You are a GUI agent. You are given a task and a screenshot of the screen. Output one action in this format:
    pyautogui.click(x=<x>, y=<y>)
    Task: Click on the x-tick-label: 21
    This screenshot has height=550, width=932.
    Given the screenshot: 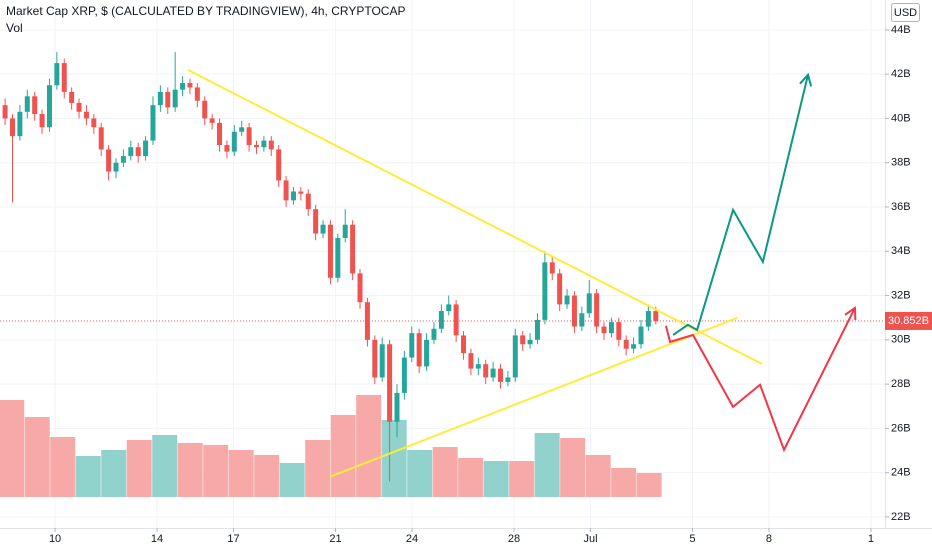 What is the action you would take?
    pyautogui.click(x=335, y=539)
    